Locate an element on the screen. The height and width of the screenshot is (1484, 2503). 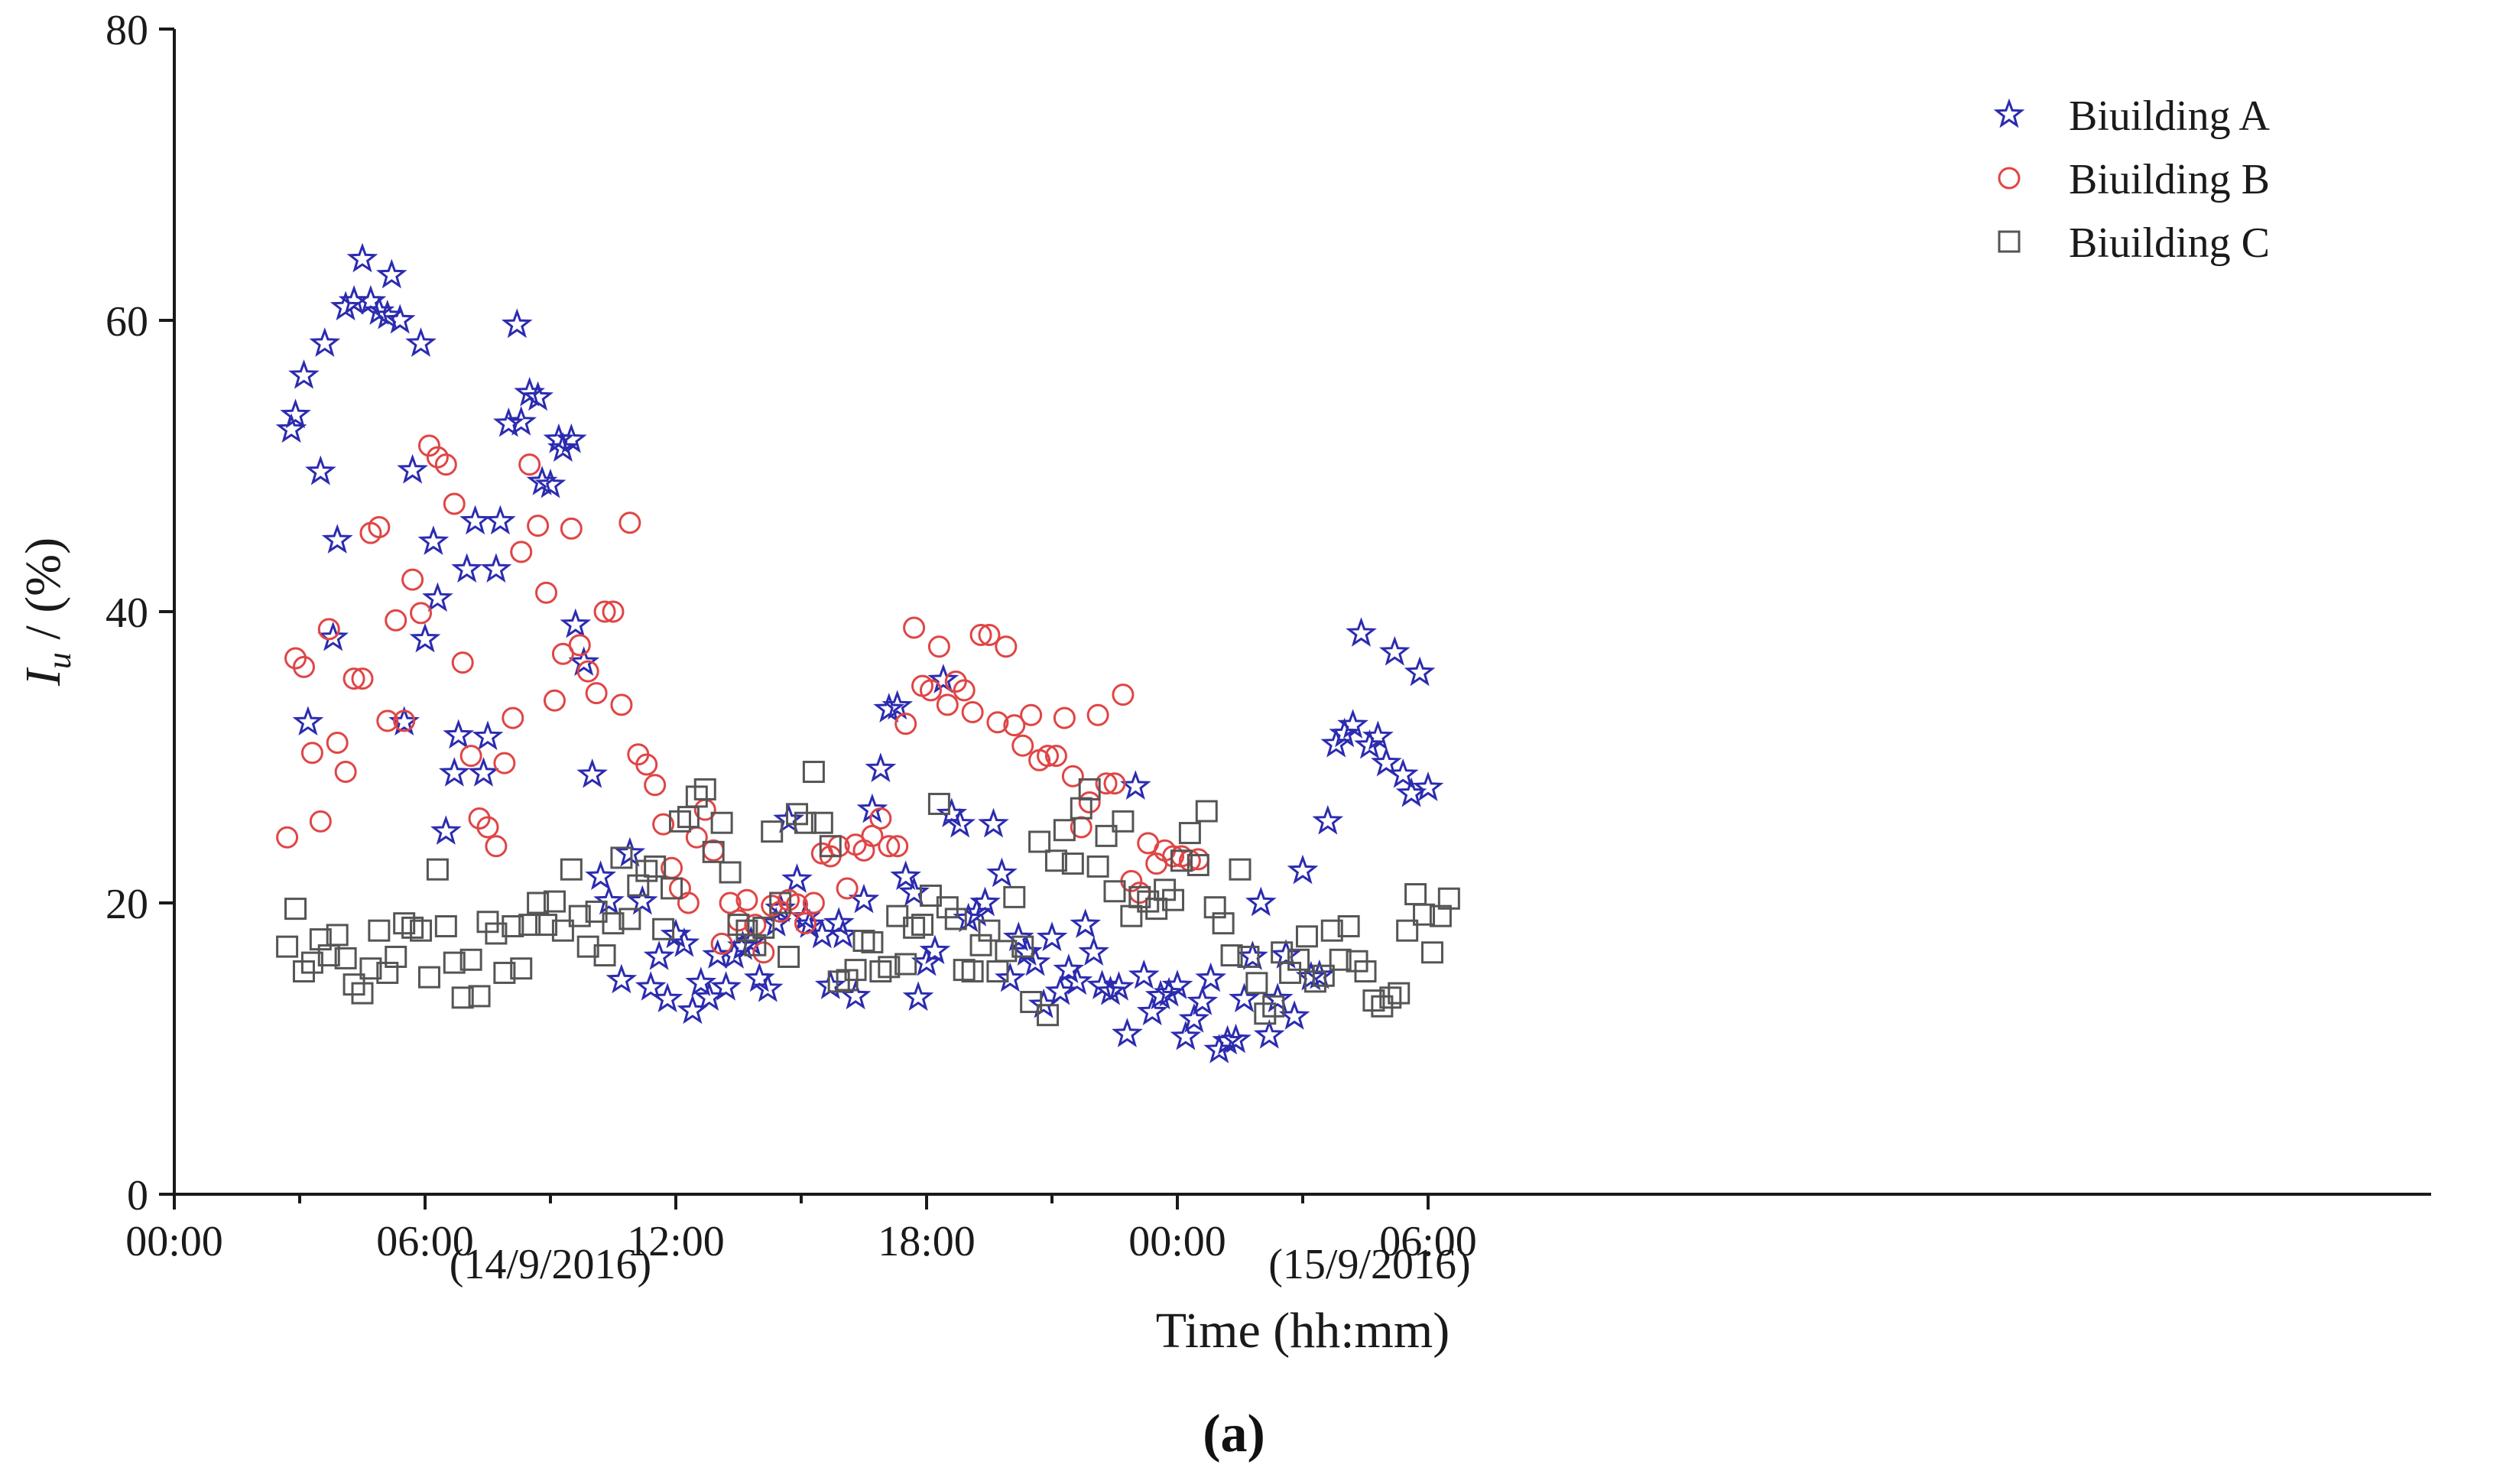
y-axis-ticks: 0 20 40 60 80 is located at coordinates (140, 613).